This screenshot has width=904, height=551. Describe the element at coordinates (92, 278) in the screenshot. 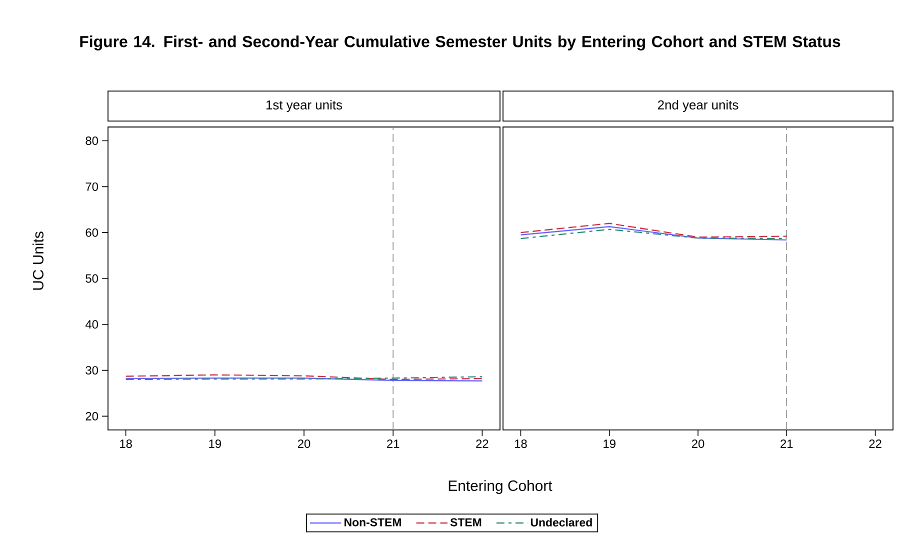

I see `y-tick-label: 50` at that location.